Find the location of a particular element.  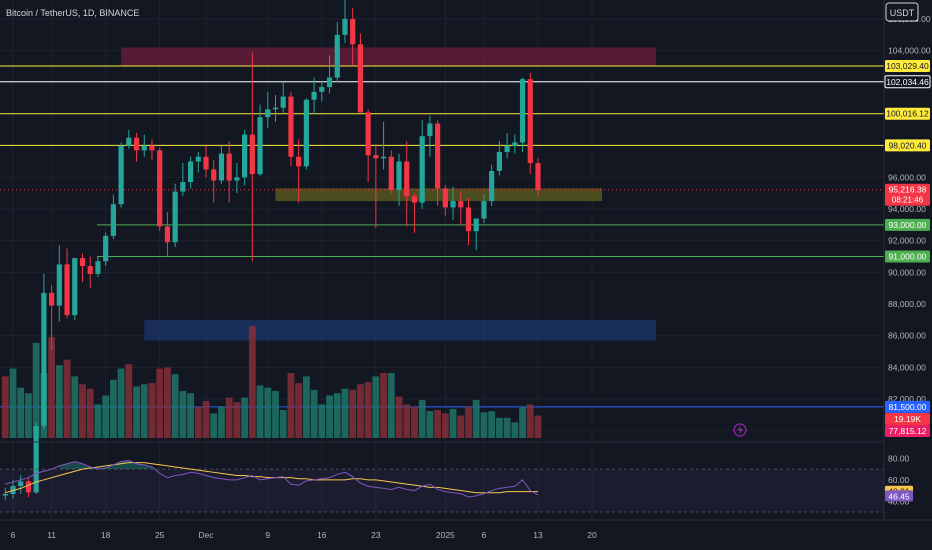

currency-button is located at coordinates (902, 12).